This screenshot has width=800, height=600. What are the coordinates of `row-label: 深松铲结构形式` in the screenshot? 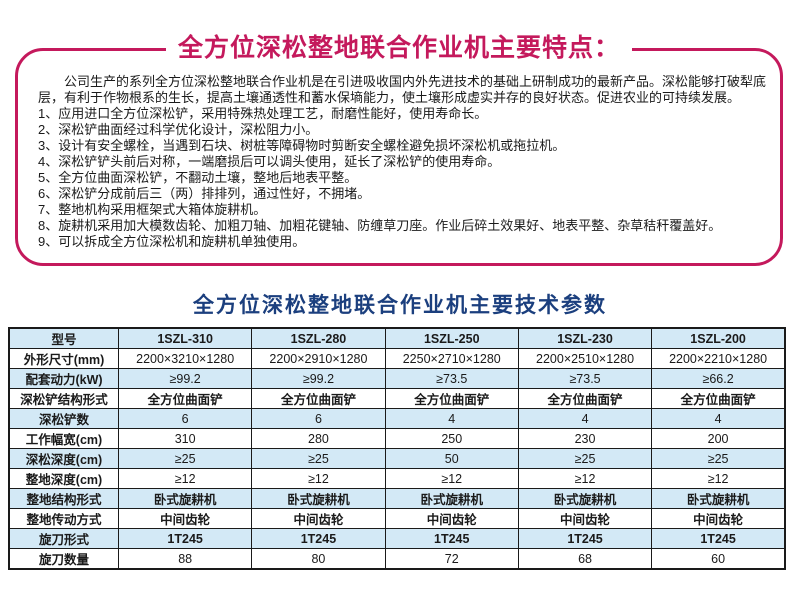 It's located at (63, 398).